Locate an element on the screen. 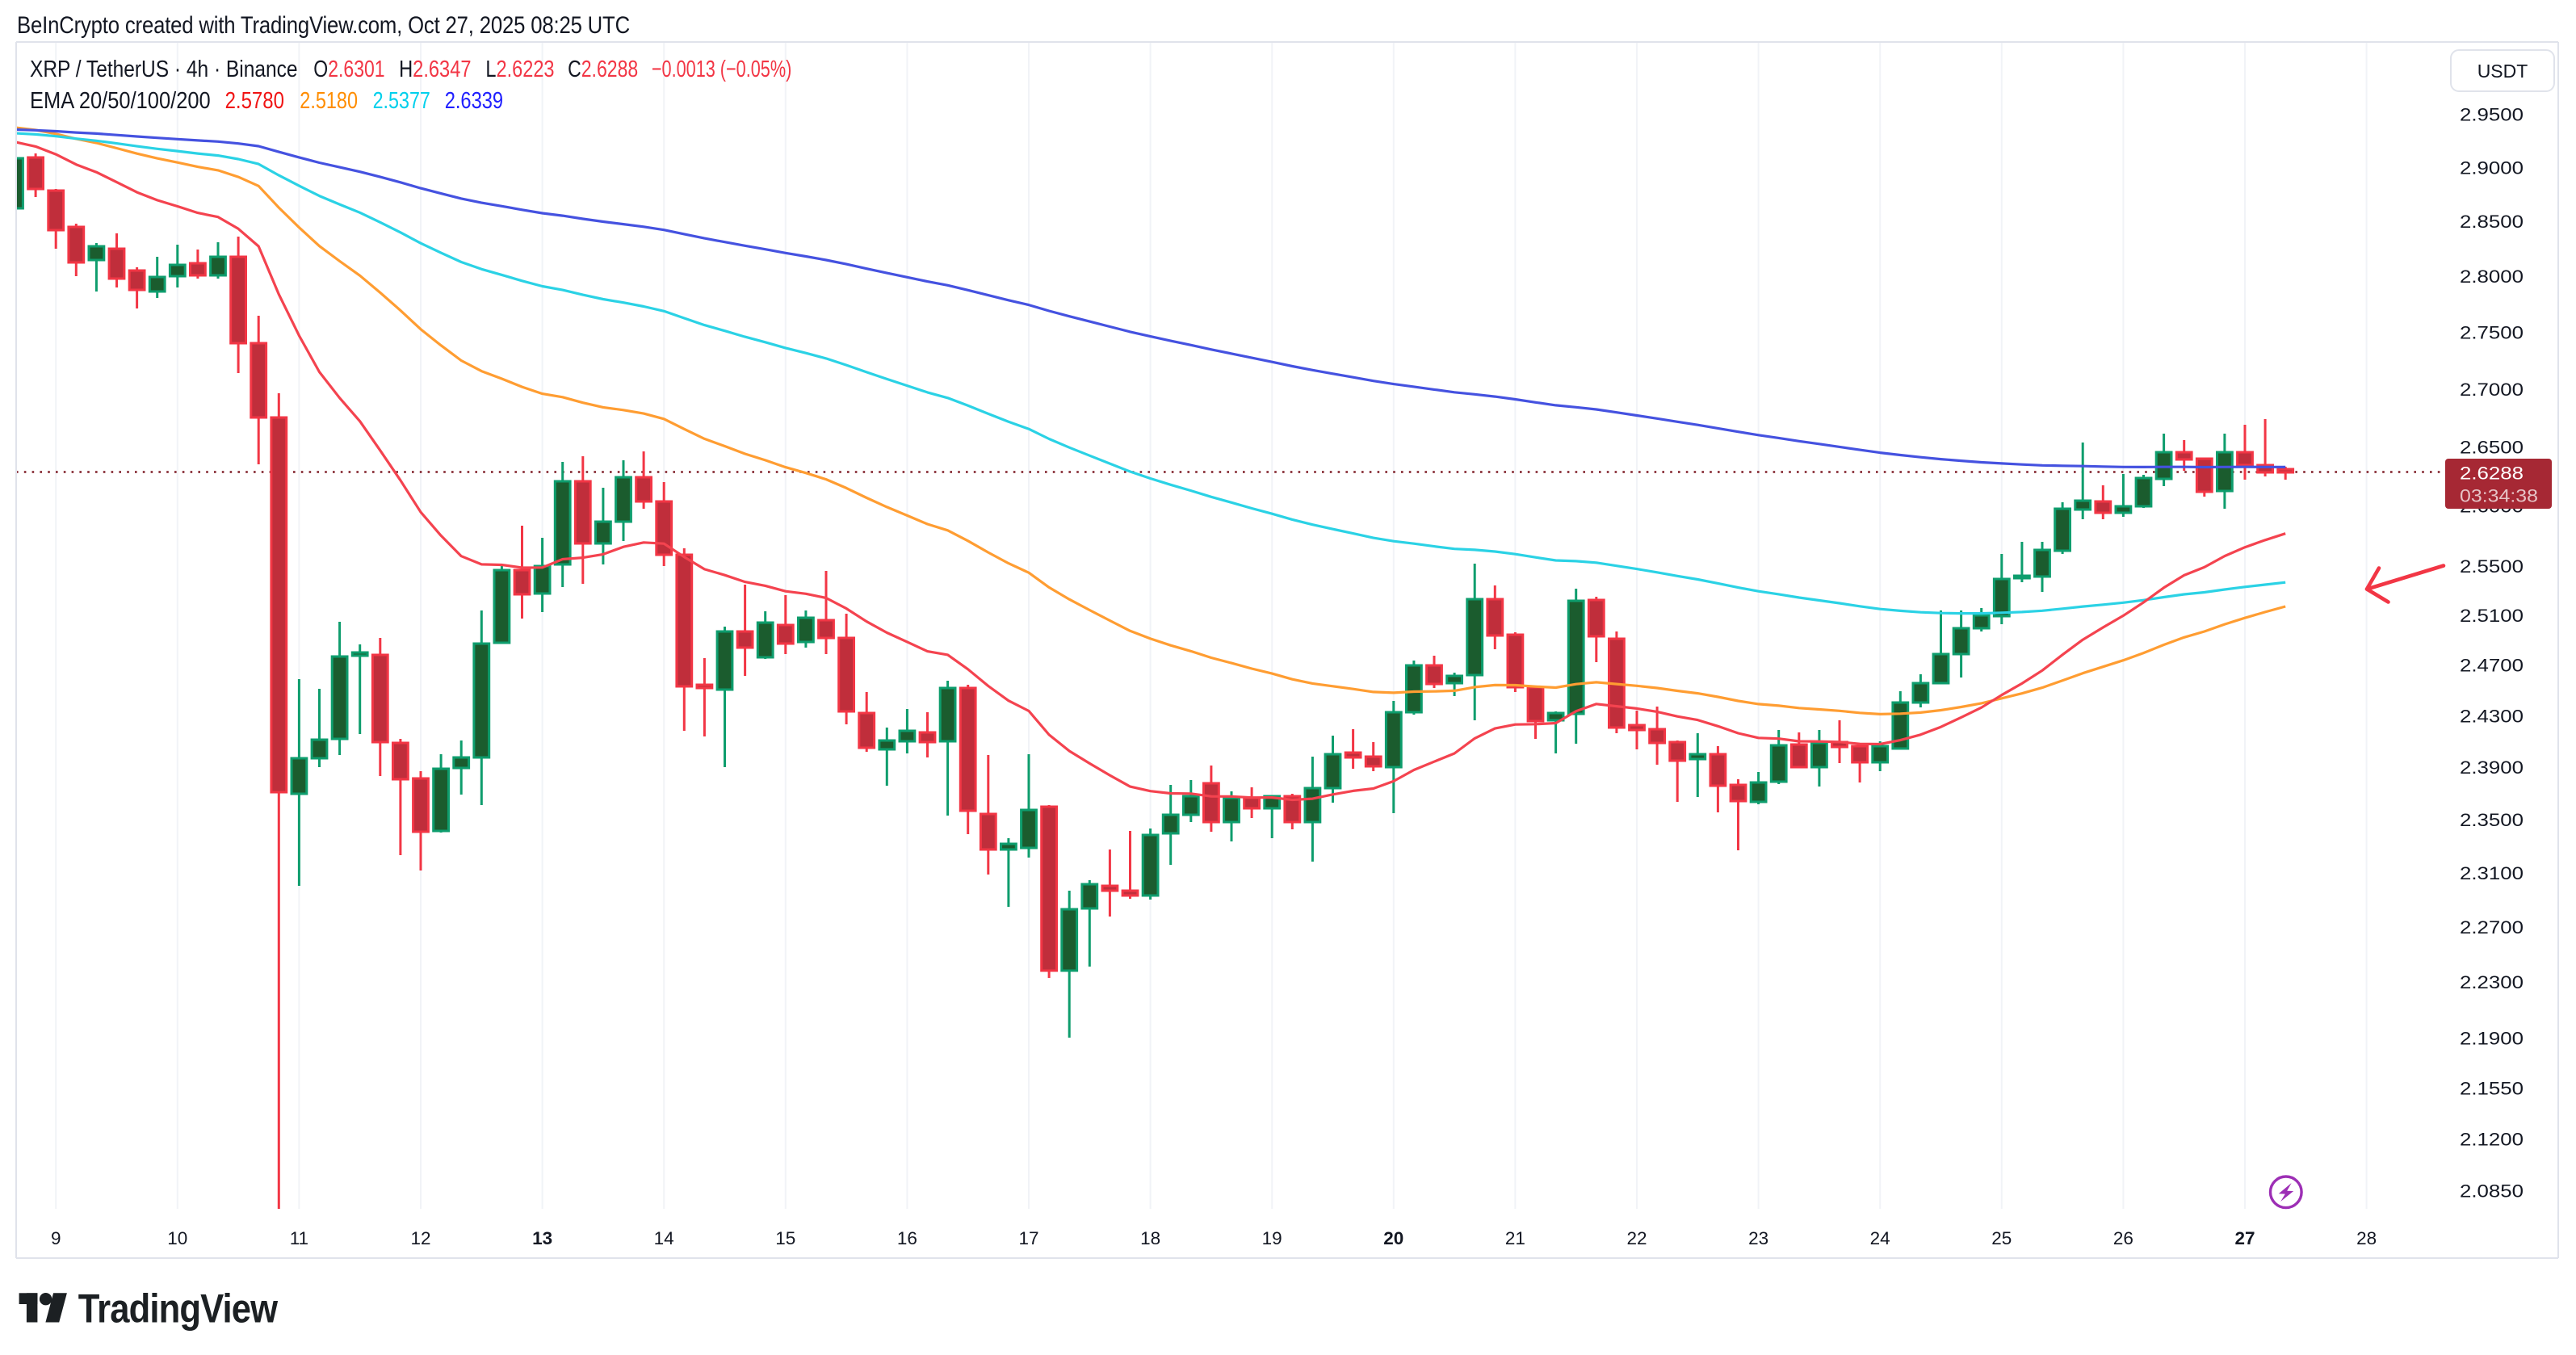  svg-text: 25 is located at coordinates (2002, 1238).